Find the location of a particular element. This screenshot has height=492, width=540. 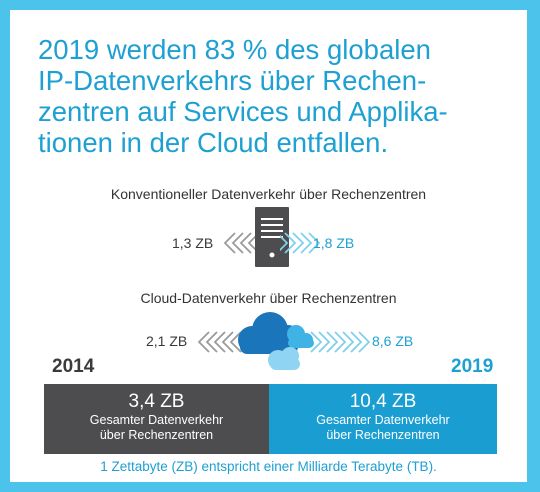

total-2014-amount: 3,4 ZB is located at coordinates (156, 401).